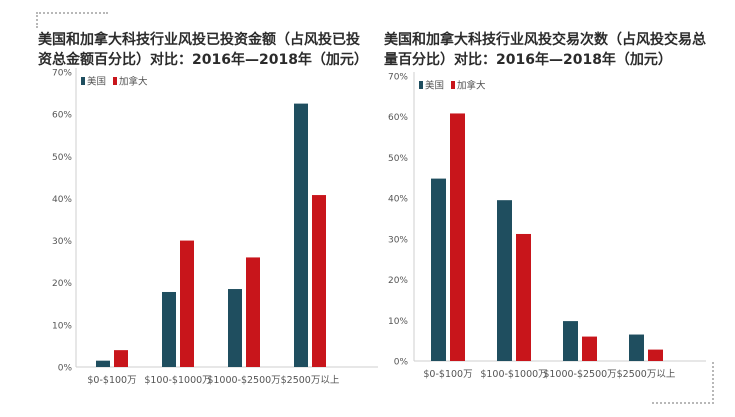  Describe the element at coordinates (683, 383) in the screenshot. I see `corner-decoration-bottom-right` at that location.